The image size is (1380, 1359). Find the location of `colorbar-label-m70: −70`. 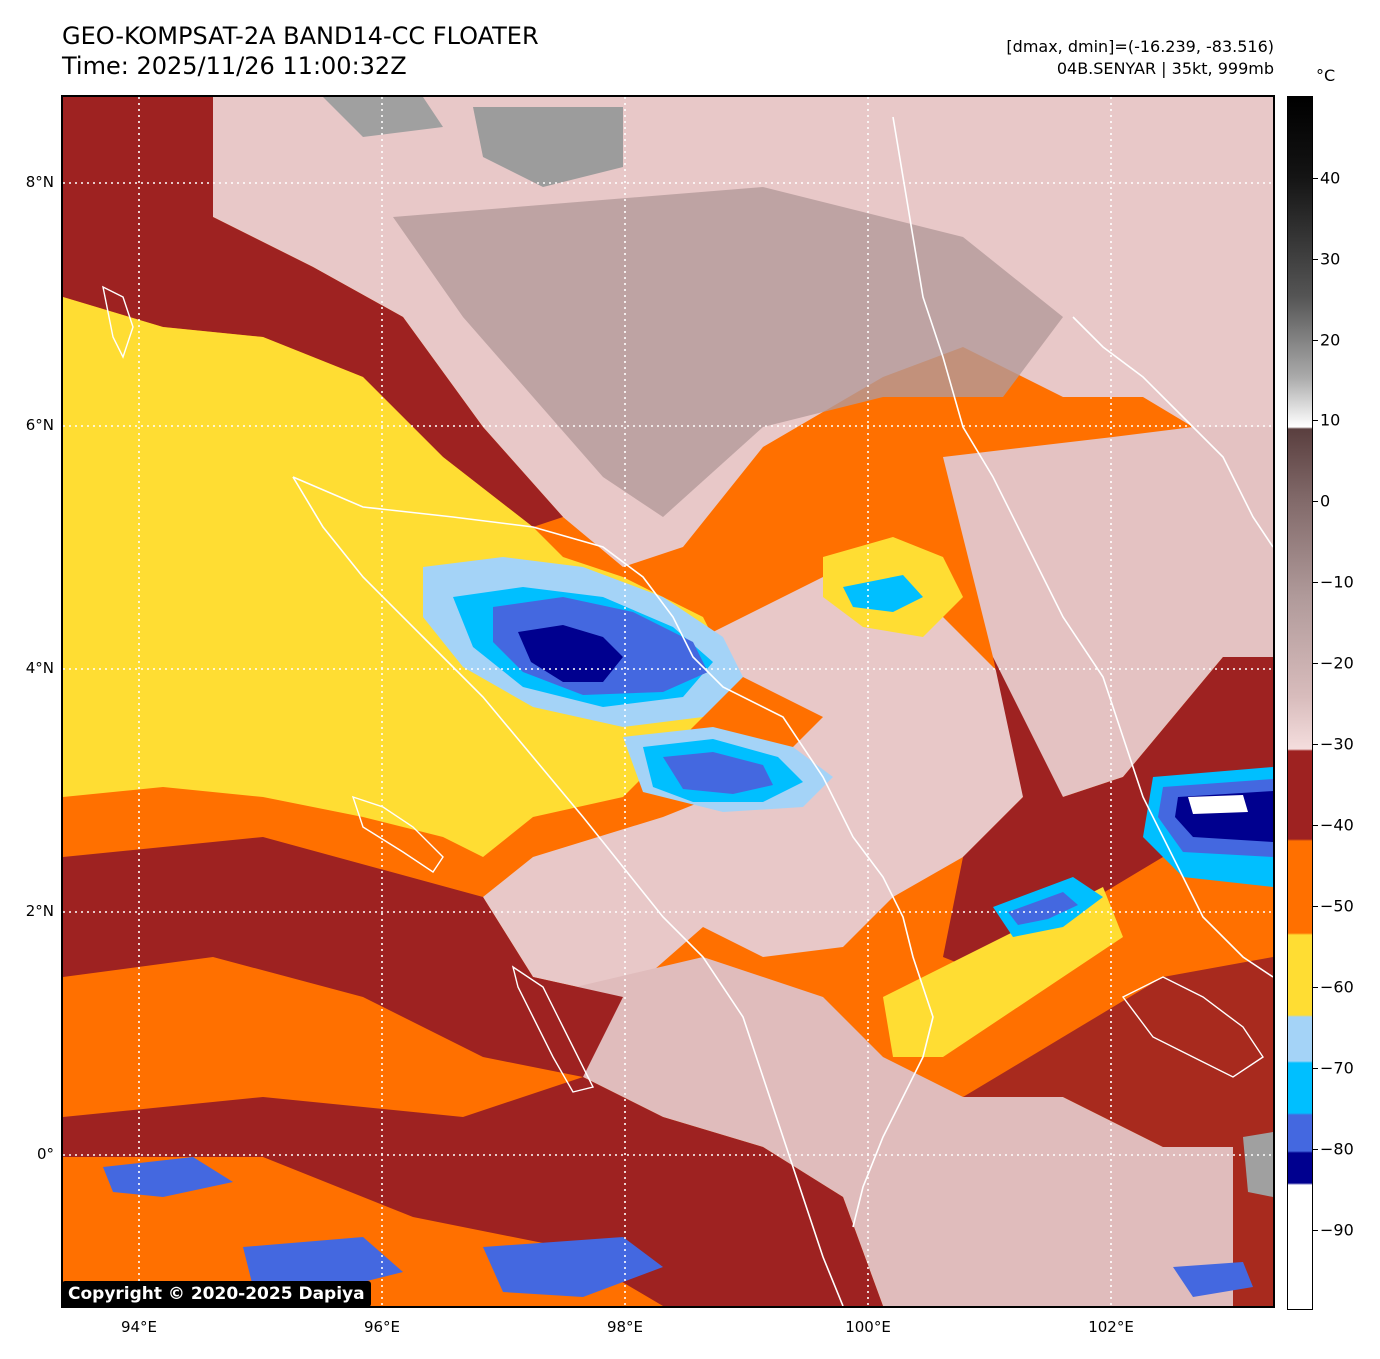

colorbar-label-m70: −70 is located at coordinates (1337, 1068).